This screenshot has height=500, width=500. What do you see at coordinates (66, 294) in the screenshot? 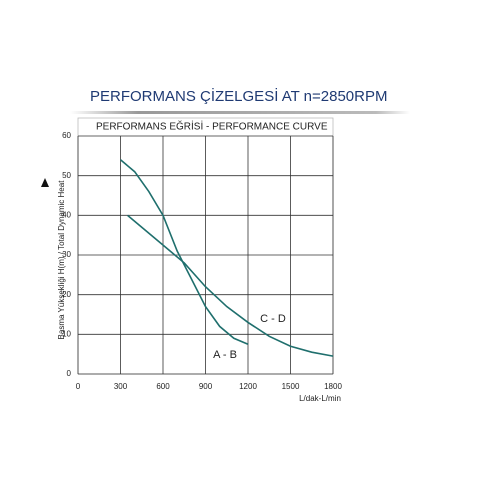
I see `y-tick-label: 20` at bounding box center [66, 294].